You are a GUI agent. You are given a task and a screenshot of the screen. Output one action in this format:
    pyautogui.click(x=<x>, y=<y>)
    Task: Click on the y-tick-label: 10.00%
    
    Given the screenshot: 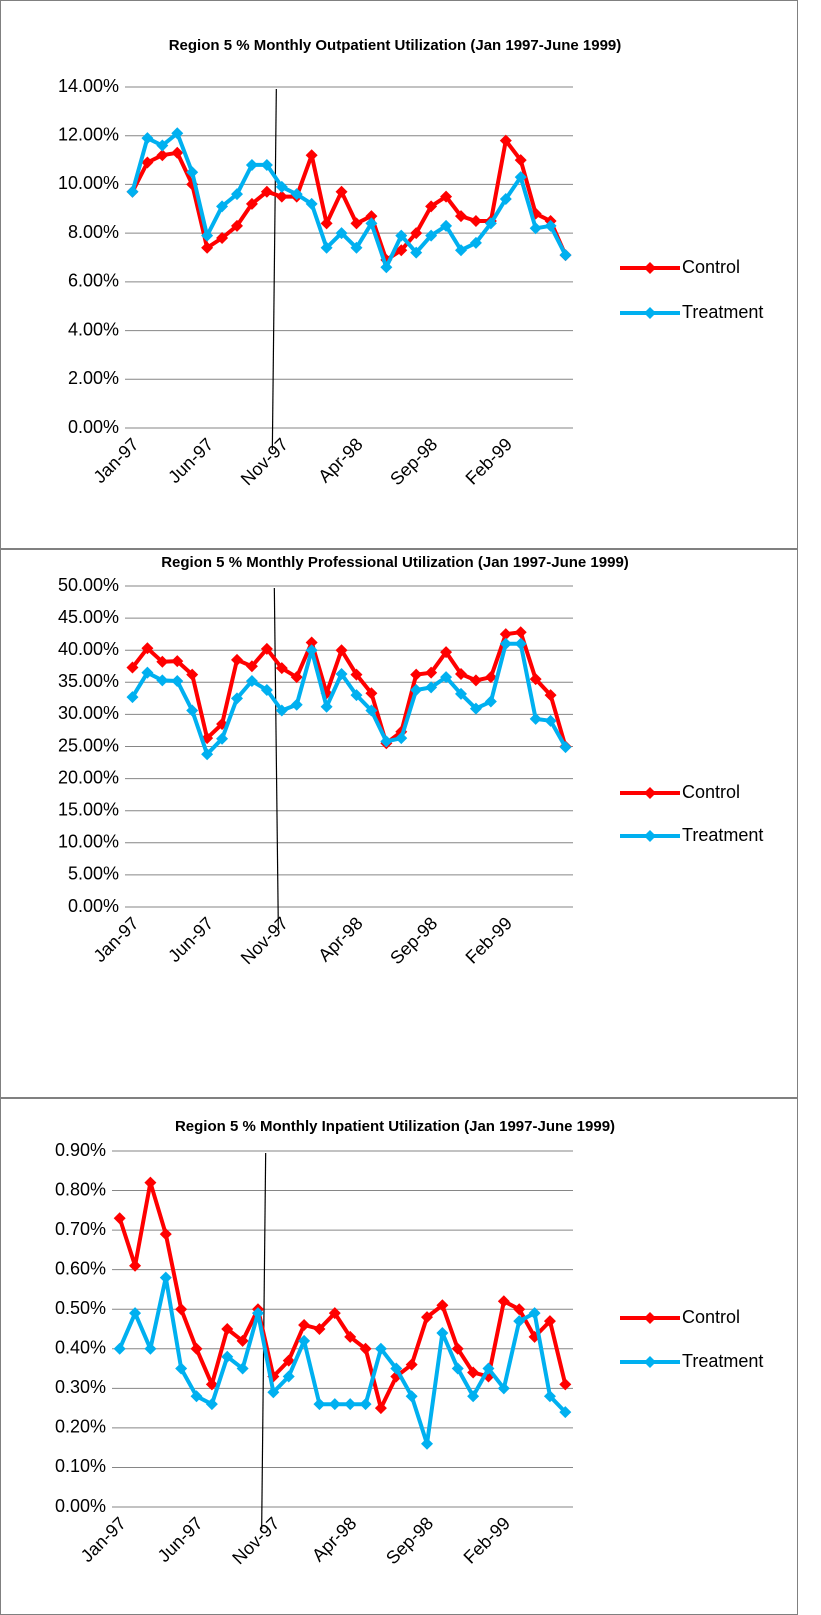 What is the action you would take?
    pyautogui.click(x=88, y=183)
    